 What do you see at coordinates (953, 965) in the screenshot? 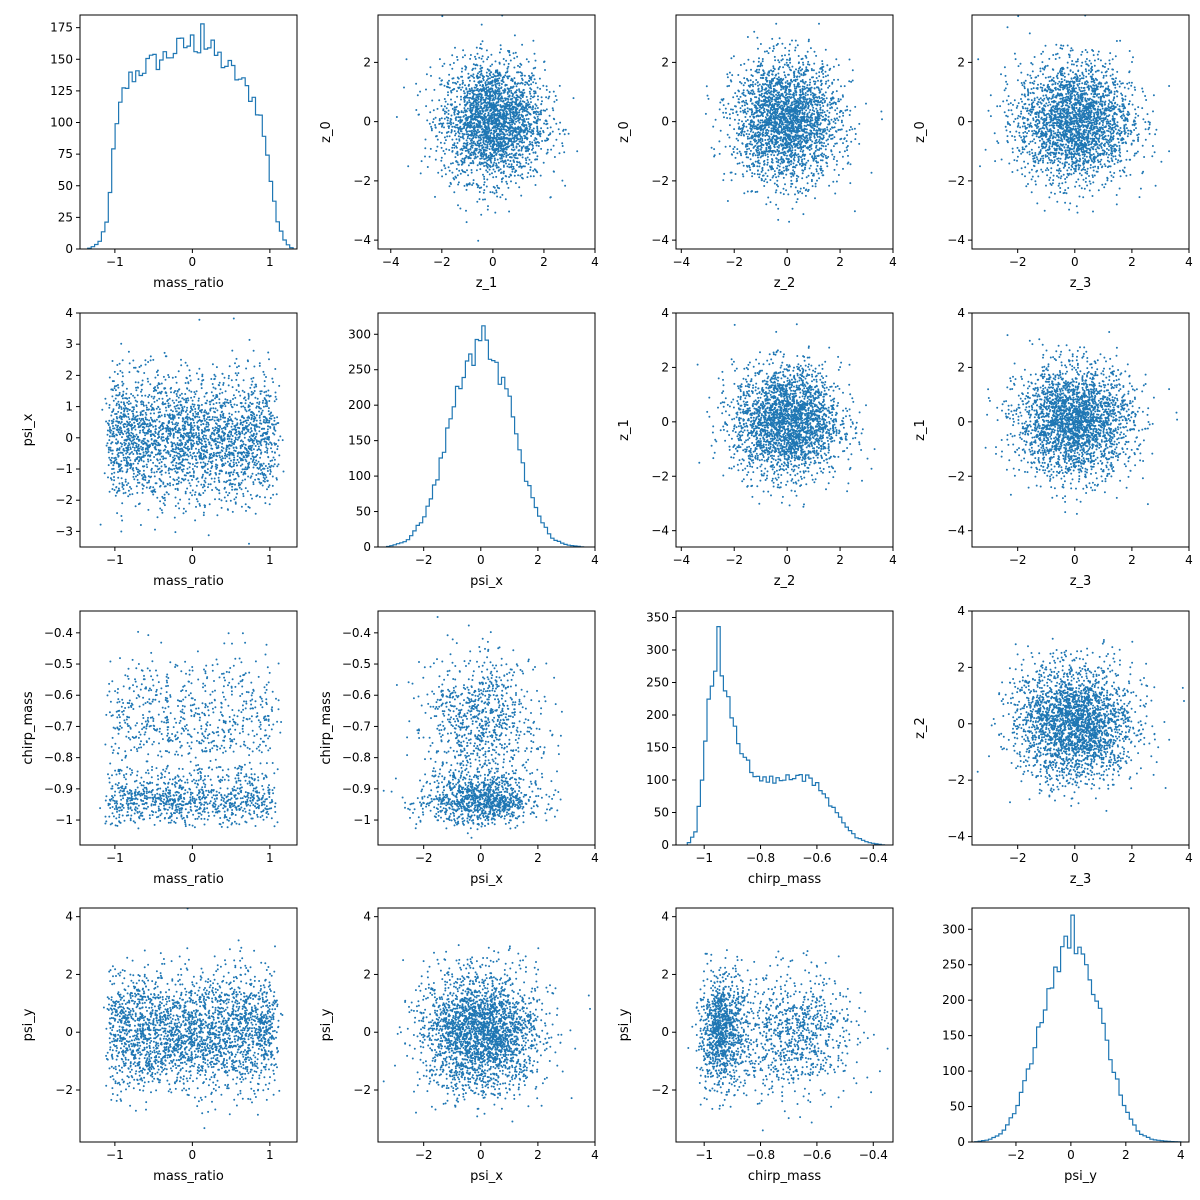
I see `y-tick-label: 250` at bounding box center [953, 965].